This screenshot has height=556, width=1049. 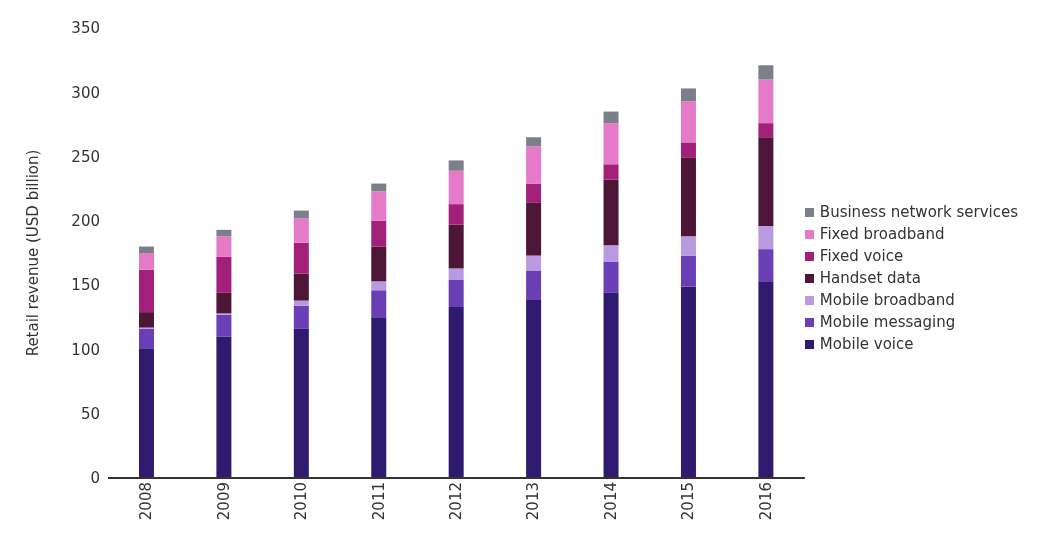 What do you see at coordinates (610, 501) in the screenshot?
I see `x-tick-label: 2014` at bounding box center [610, 501].